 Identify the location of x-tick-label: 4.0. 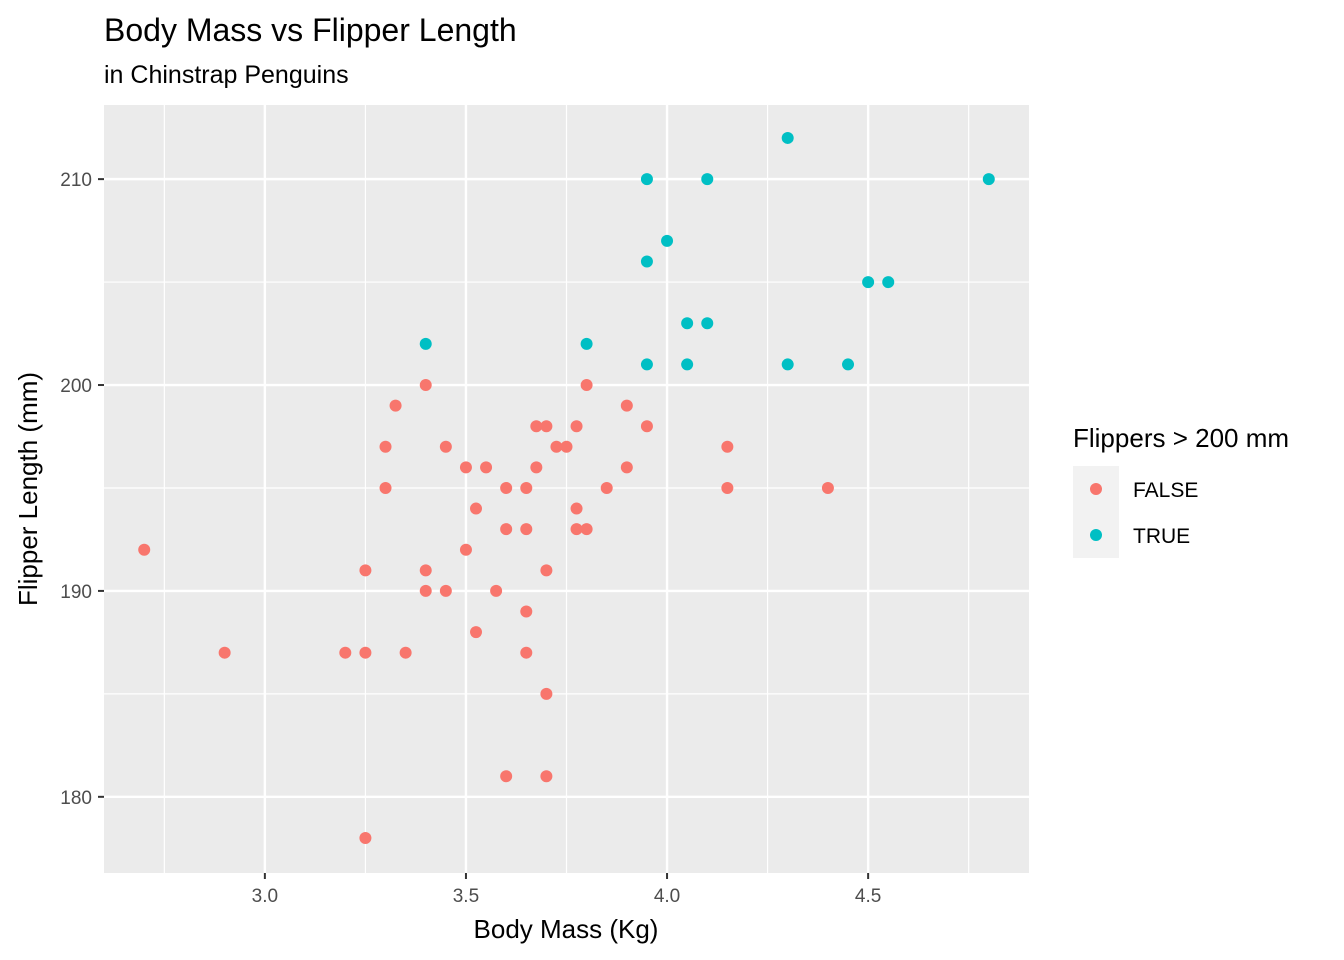
(667, 896).